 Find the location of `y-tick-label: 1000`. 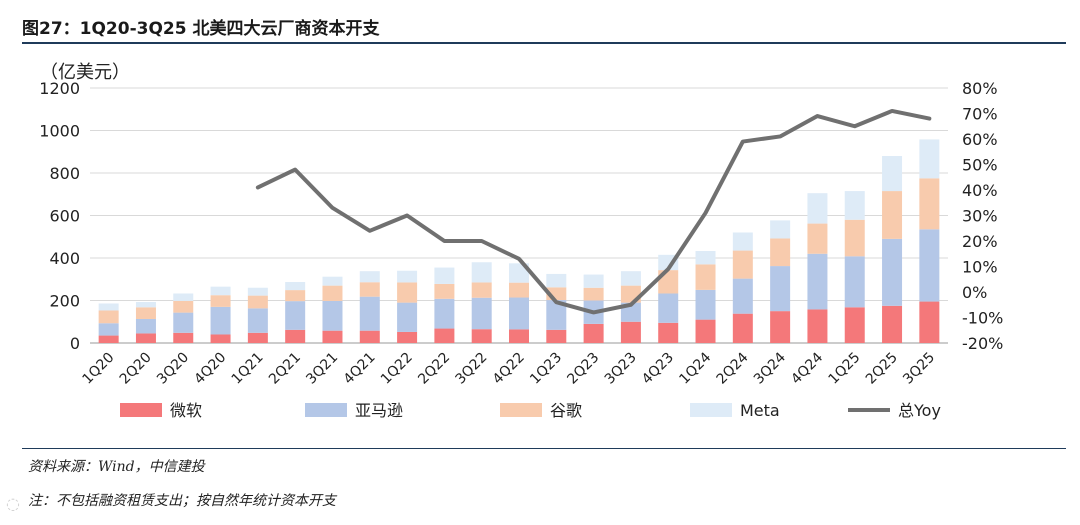

y-tick-label: 1000 is located at coordinates (59, 131).